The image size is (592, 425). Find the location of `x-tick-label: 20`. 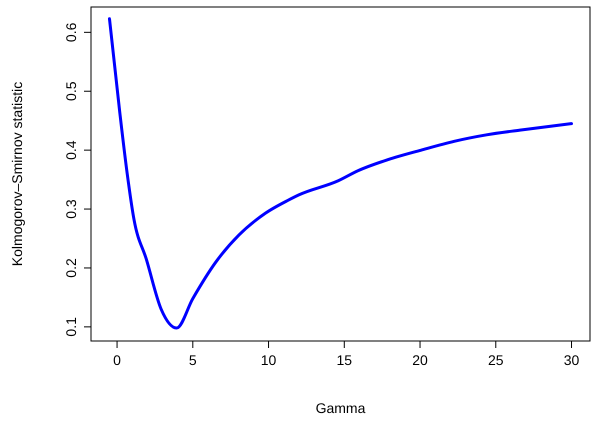

x-tick-label: 20 is located at coordinates (420, 360).